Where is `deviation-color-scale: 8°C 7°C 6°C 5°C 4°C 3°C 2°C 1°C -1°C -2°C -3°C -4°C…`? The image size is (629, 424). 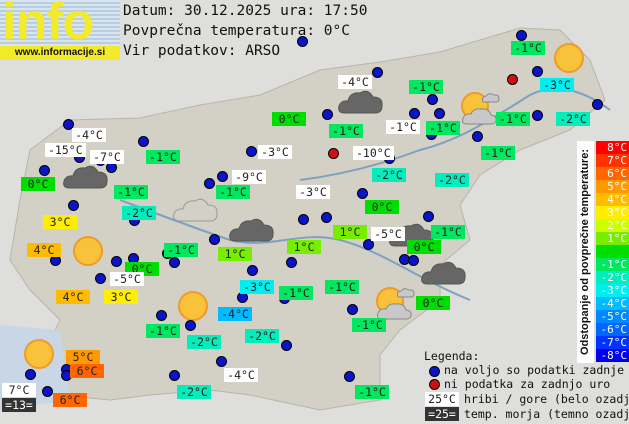 deviation-color-scale: 8°C 7°C 6°C 5°C 4°C 3°C 2°C 1°C -1°C -2°C -3°C -4°C… is located at coordinates (612, 251).